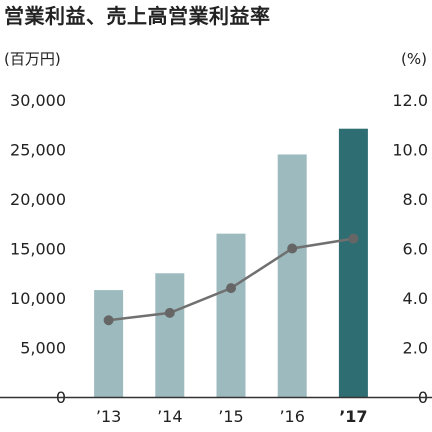 Image resolution: width=432 pixels, height=432 pixels. I want to click on right-tick-label: 2.0, so click(415, 348).